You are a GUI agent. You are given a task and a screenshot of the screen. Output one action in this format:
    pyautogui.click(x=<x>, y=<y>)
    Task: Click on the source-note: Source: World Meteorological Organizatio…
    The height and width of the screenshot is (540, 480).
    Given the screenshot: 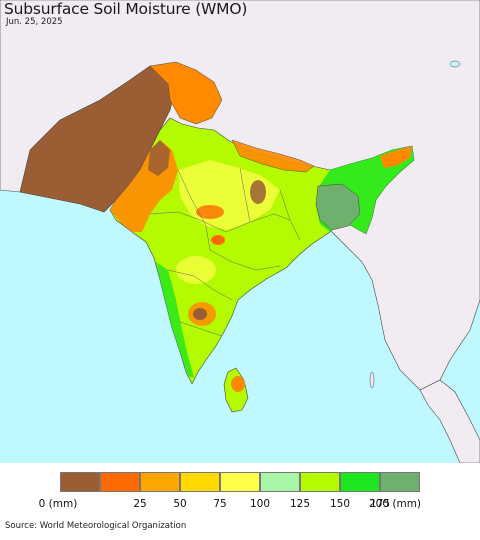 What is the action you would take?
    pyautogui.click(x=96, y=526)
    